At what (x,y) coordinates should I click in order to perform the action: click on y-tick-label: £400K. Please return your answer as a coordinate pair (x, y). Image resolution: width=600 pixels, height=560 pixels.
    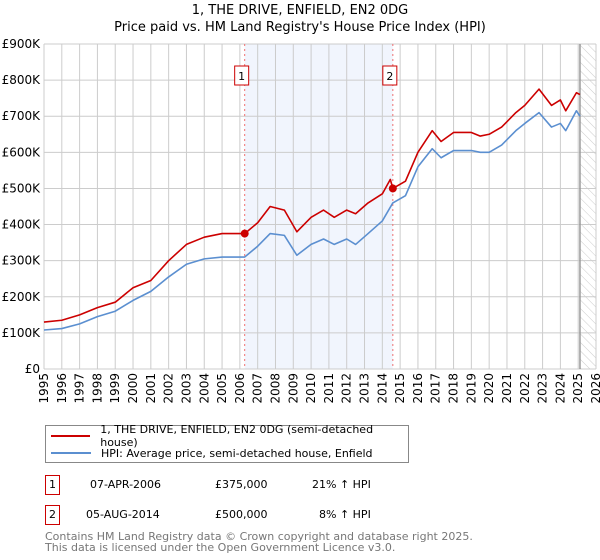
    Looking at the image, I should click on (22, 225).